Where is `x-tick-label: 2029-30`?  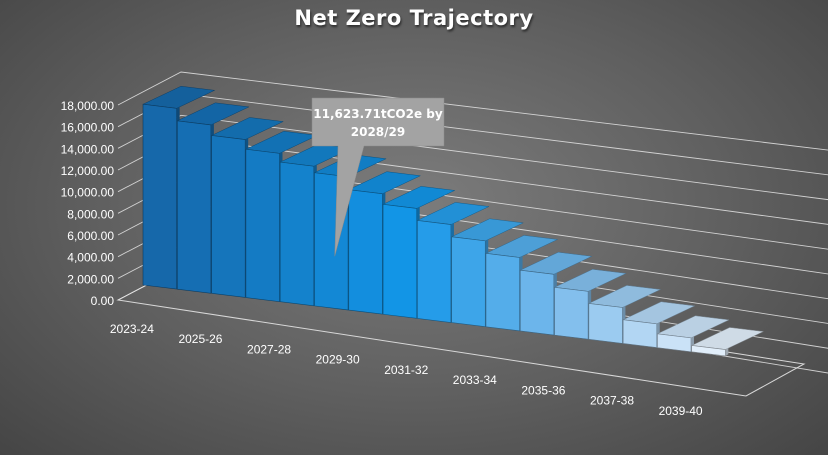 x-tick-label: 2029-30 is located at coordinates (338, 360).